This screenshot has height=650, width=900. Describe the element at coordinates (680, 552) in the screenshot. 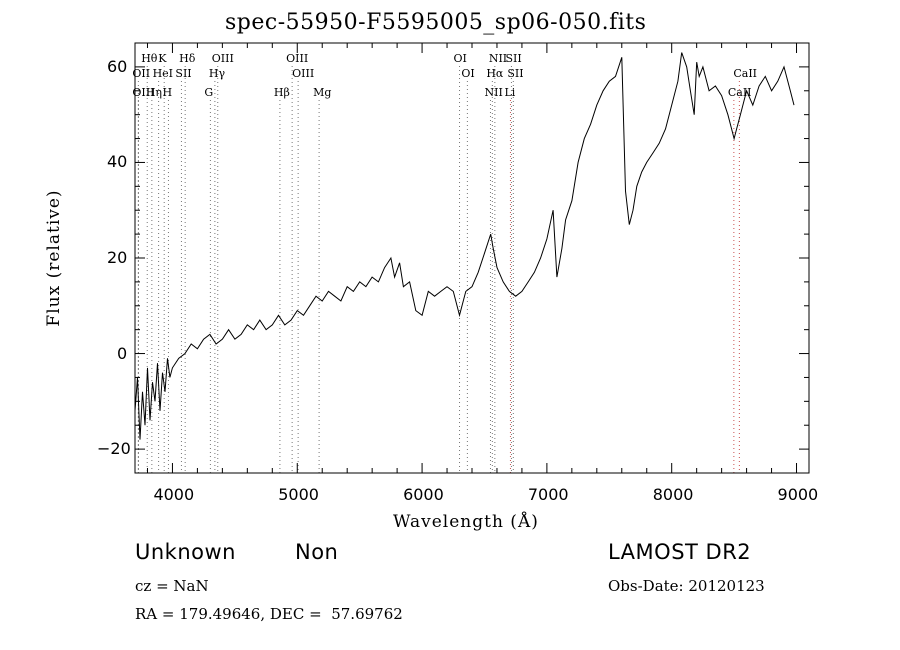

I see `survey-name: LAMOST DR2` at that location.